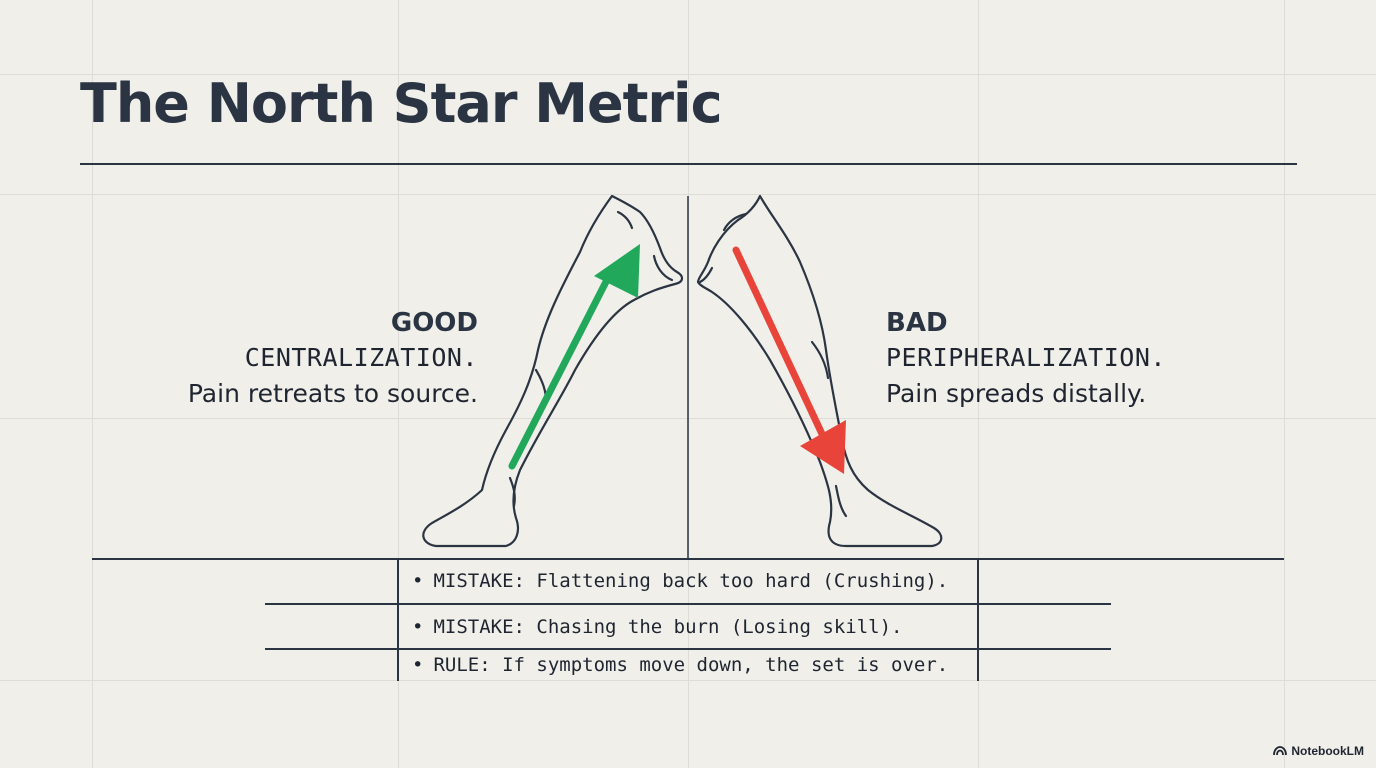 The image size is (1376, 768). Describe the element at coordinates (1327, 751) in the screenshot. I see `brand-name: NotebookLM` at that location.